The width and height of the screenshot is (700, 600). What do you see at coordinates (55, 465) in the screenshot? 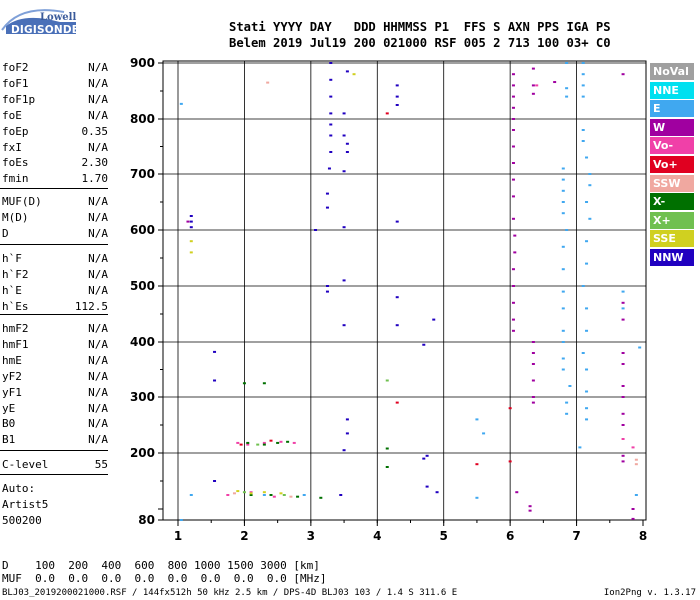
I see `clevel-row: C-level 55` at bounding box center [55, 465].